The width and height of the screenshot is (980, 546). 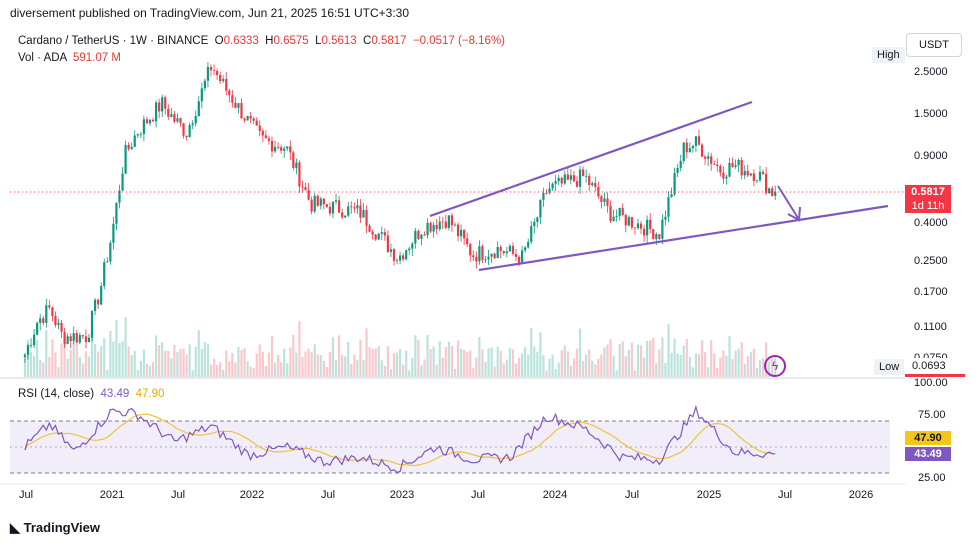 What do you see at coordinates (934, 45) in the screenshot?
I see `currency-selector: USDT` at bounding box center [934, 45].